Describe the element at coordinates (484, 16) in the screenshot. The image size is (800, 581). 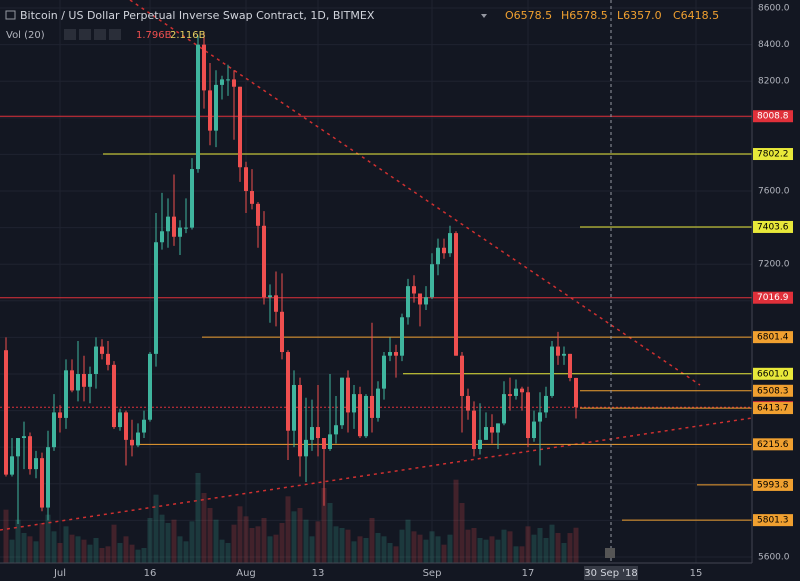
I see `dropdown-icon` at that location.